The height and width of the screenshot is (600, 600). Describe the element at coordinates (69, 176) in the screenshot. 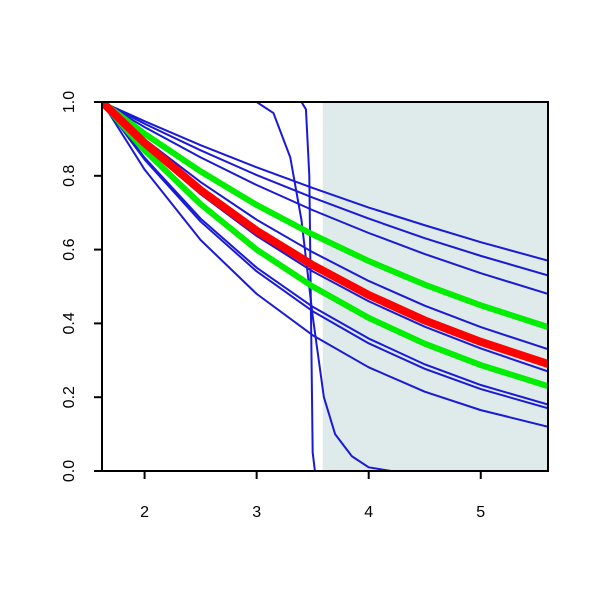

I see `y-tick-label: 0.8` at that location.